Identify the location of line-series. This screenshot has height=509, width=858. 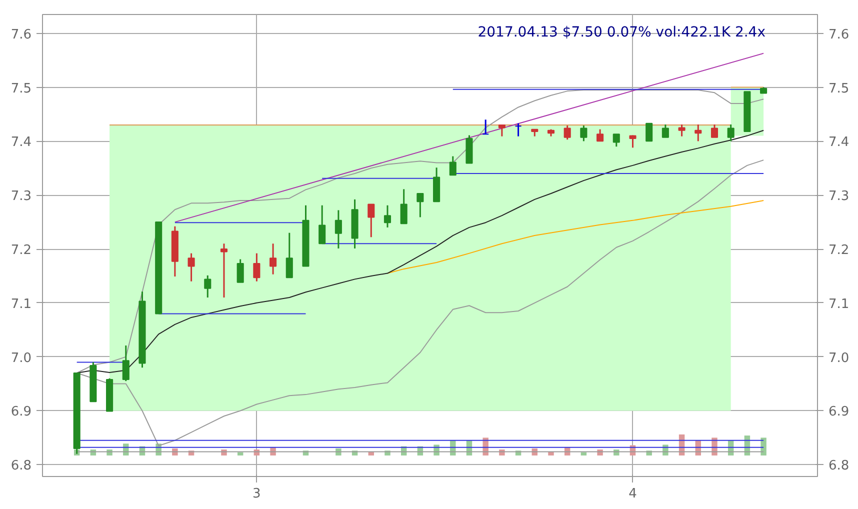
(575, 237).